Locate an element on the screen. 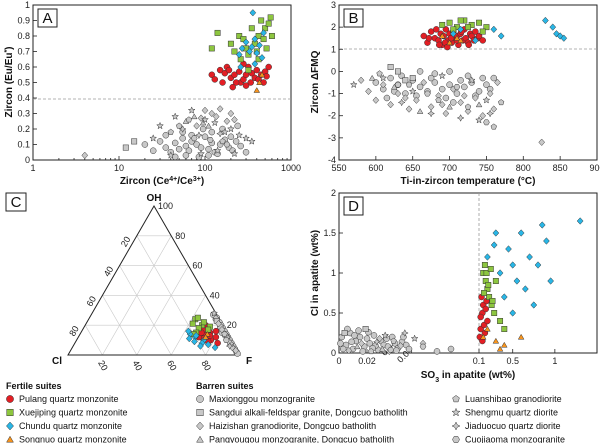 The image size is (600, 443). panel-b-x-tick-label: 750 is located at coordinates (486, 168).